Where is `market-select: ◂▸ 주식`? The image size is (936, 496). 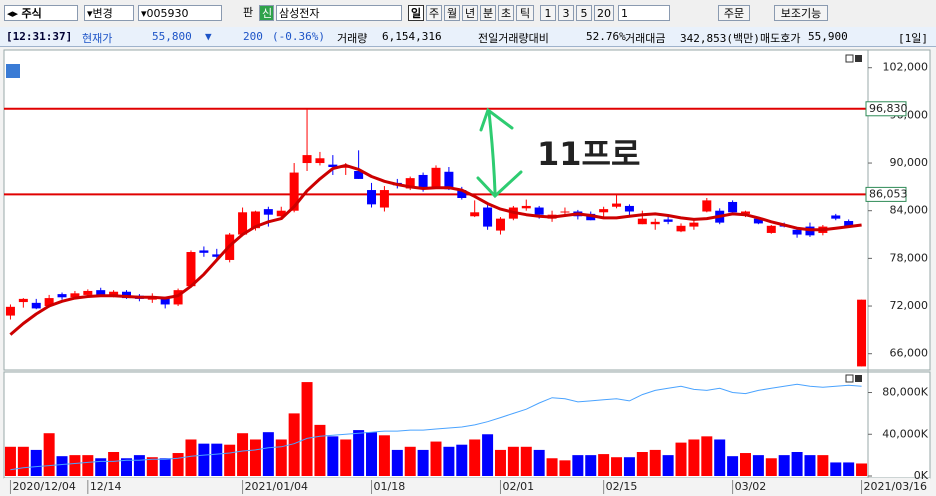 market-select: ◂▸ 주식 is located at coordinates (41, 13).